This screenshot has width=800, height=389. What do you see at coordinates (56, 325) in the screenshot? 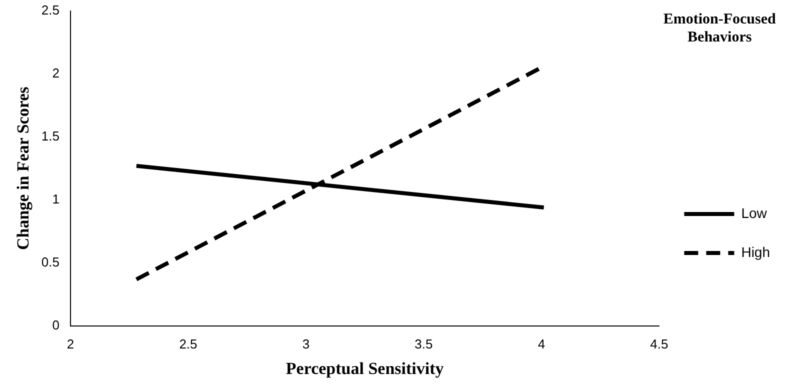
I see `y-tick-label: 0` at bounding box center [56, 325].